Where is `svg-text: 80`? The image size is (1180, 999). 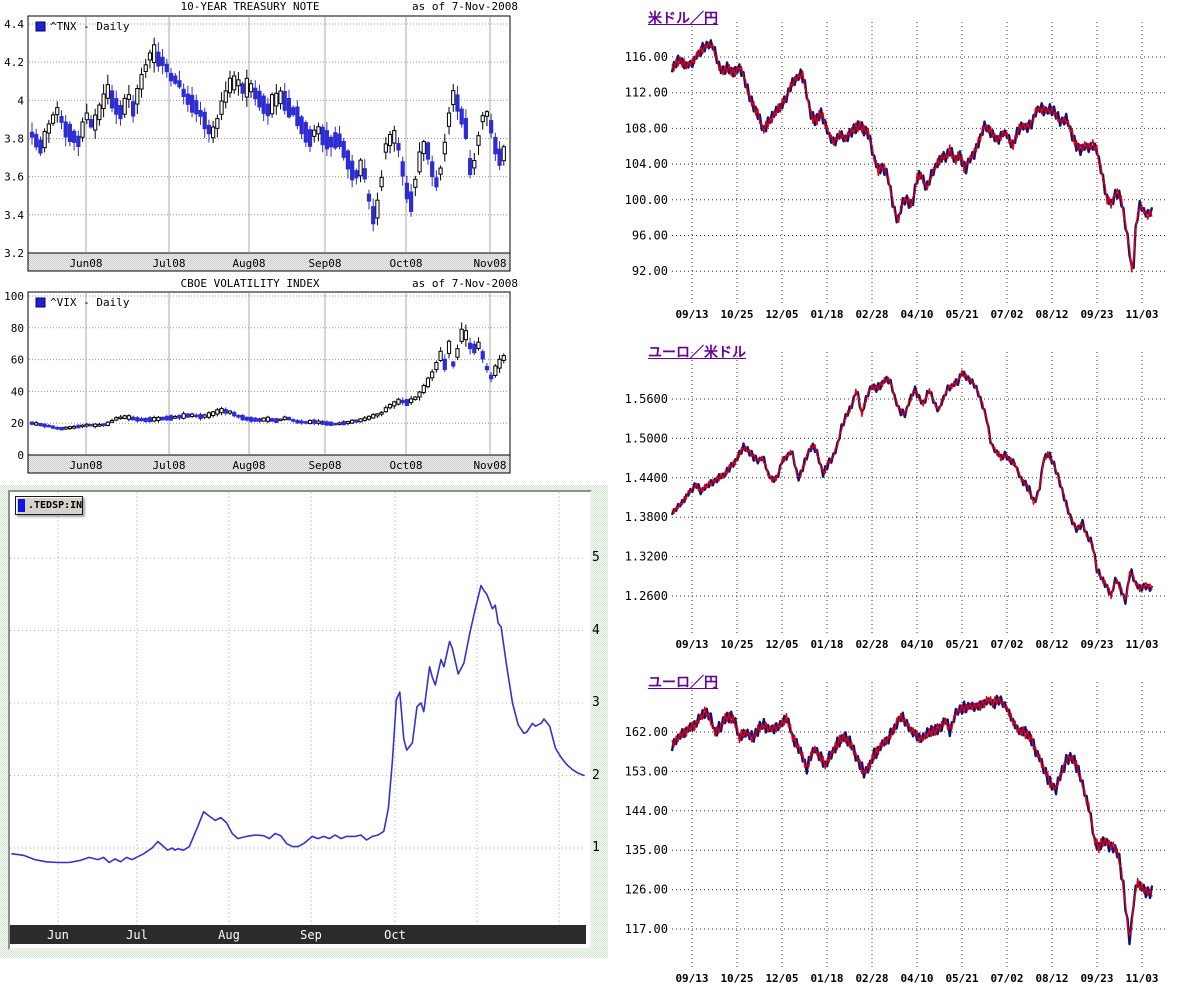 svg-text: 80 is located at coordinates (17, 328).